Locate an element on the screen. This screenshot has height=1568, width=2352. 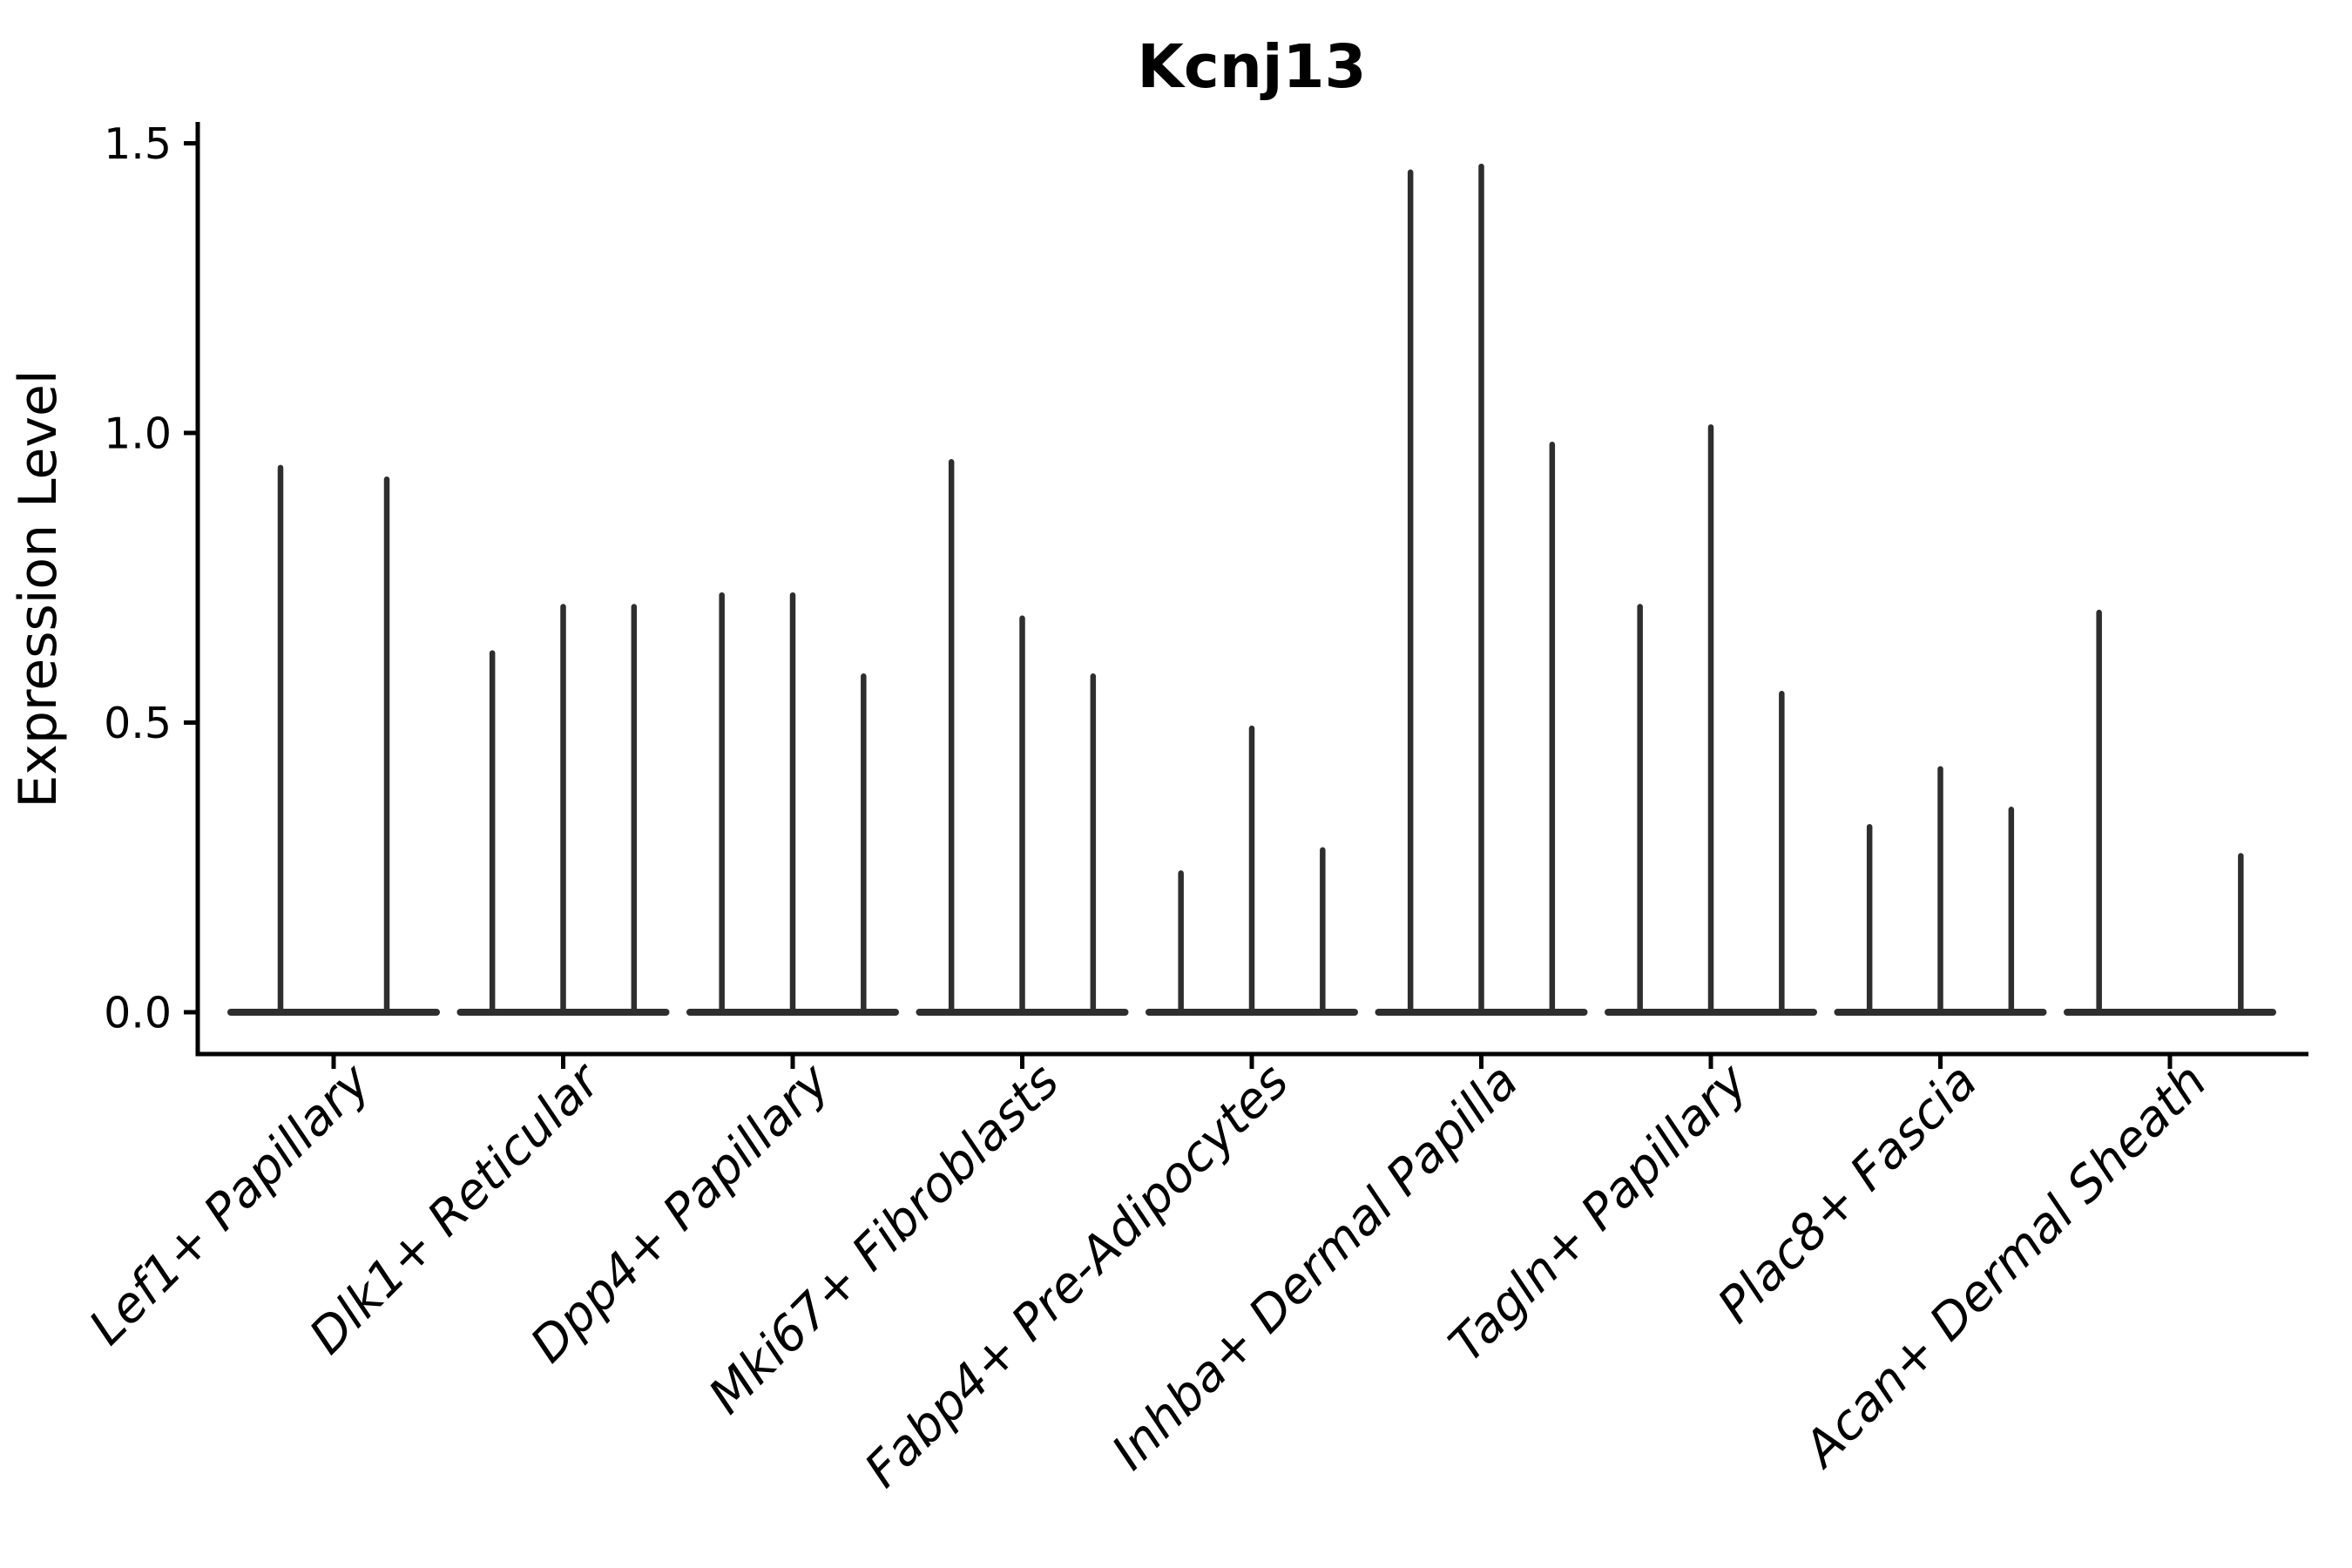
chart-title: Kcnj13 is located at coordinates (1251, 67).